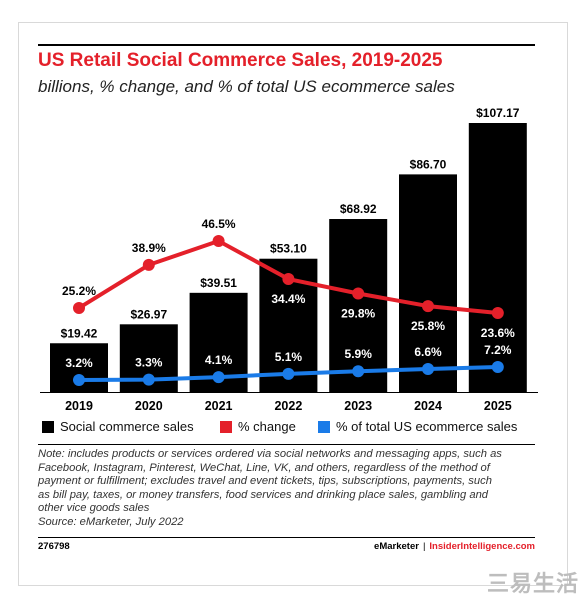 This screenshot has height=600, width=583. Describe the element at coordinates (148, 314) in the screenshot. I see `bar-label-2020: $26.97` at that location.